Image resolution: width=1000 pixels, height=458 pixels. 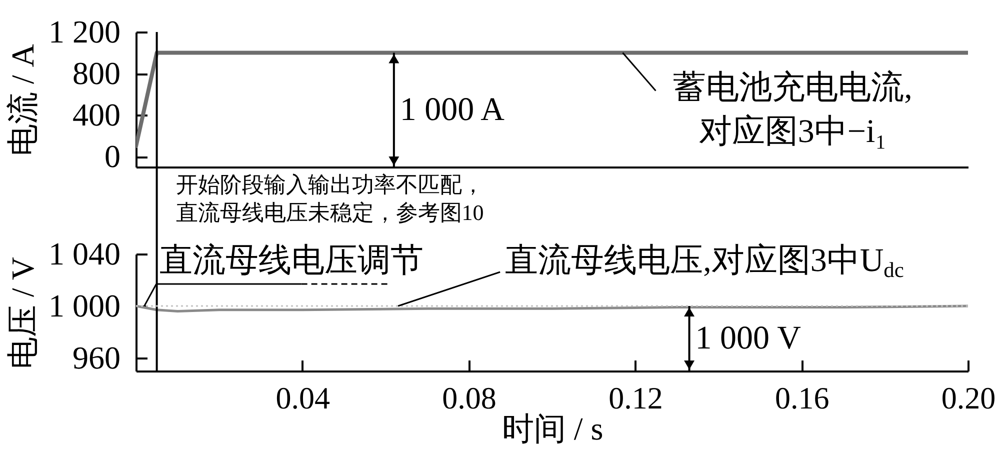 What do you see at coordinates (635, 398) in the screenshot?
I see `x-tick-label: 0.12` at bounding box center [635, 398].